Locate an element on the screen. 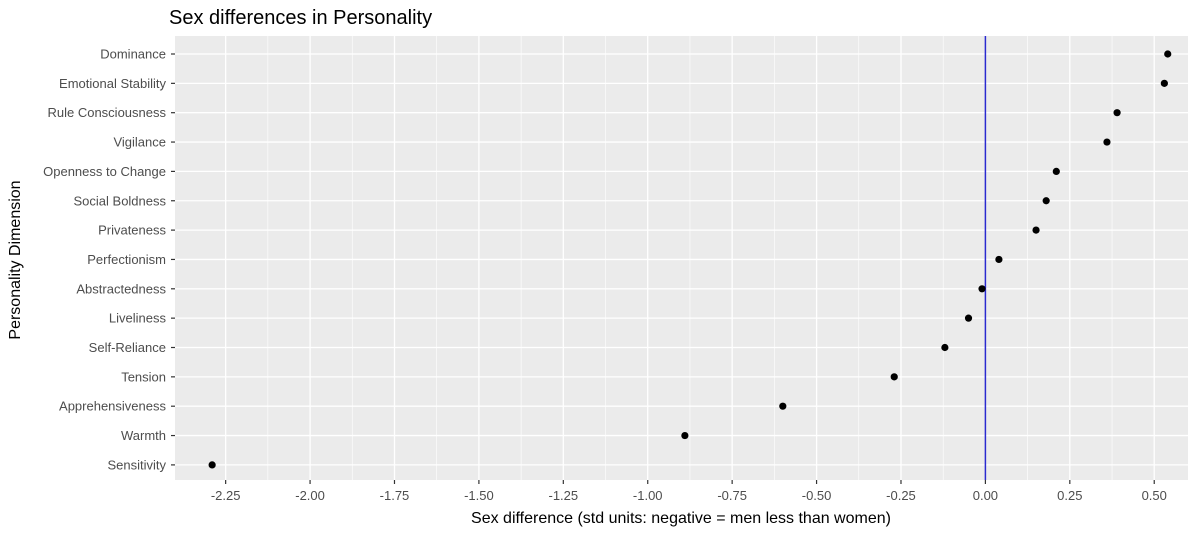 The width and height of the screenshot is (1200, 538). y-tick-label: Social Boldness is located at coordinates (120, 200).